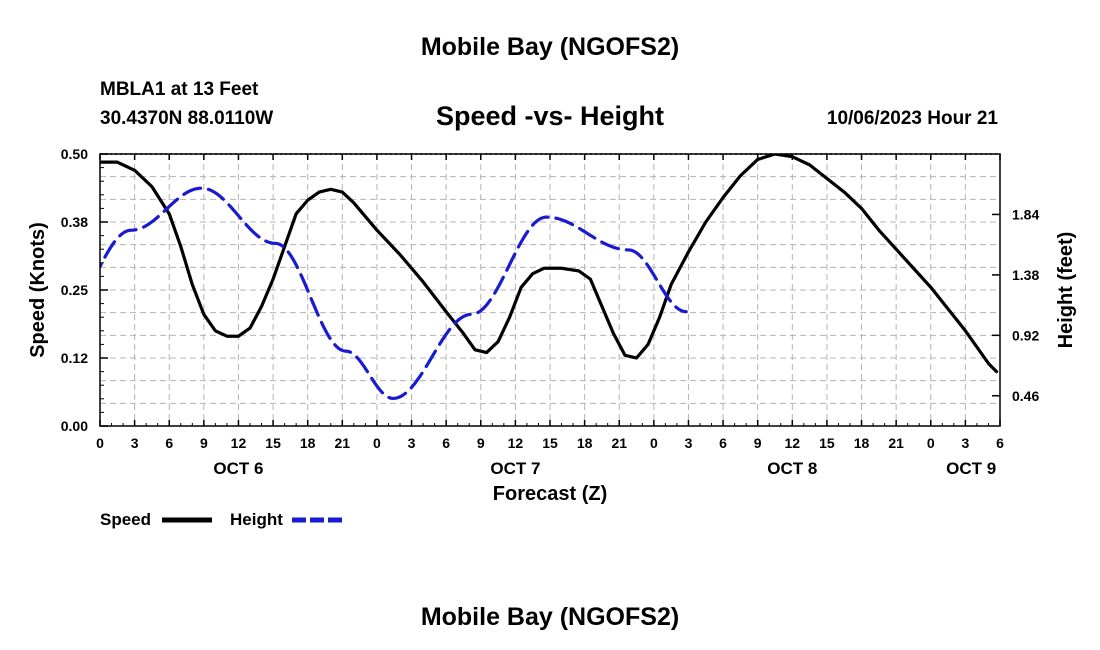 This screenshot has width=1100, height=650. I want to click on location-label: 30.4370N 88.0110W, so click(186, 118).